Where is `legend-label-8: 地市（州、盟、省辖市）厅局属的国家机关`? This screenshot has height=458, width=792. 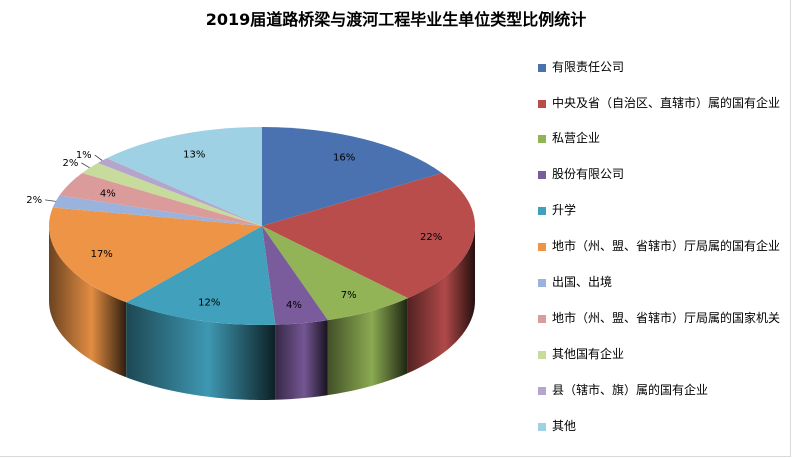
legend-label-8: 地市（州、盟、省辖市）厅局属的国家机关 is located at coordinates (666, 318).